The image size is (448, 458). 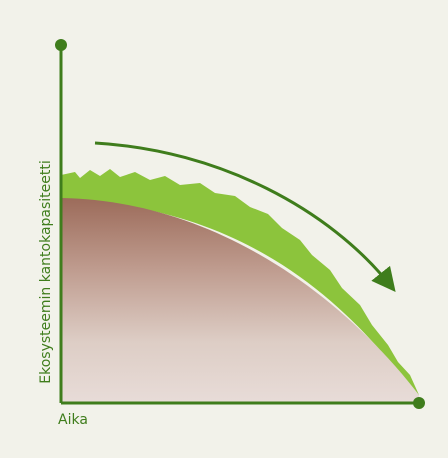 I want to click on y-axis-dot, so click(x=61, y=45).